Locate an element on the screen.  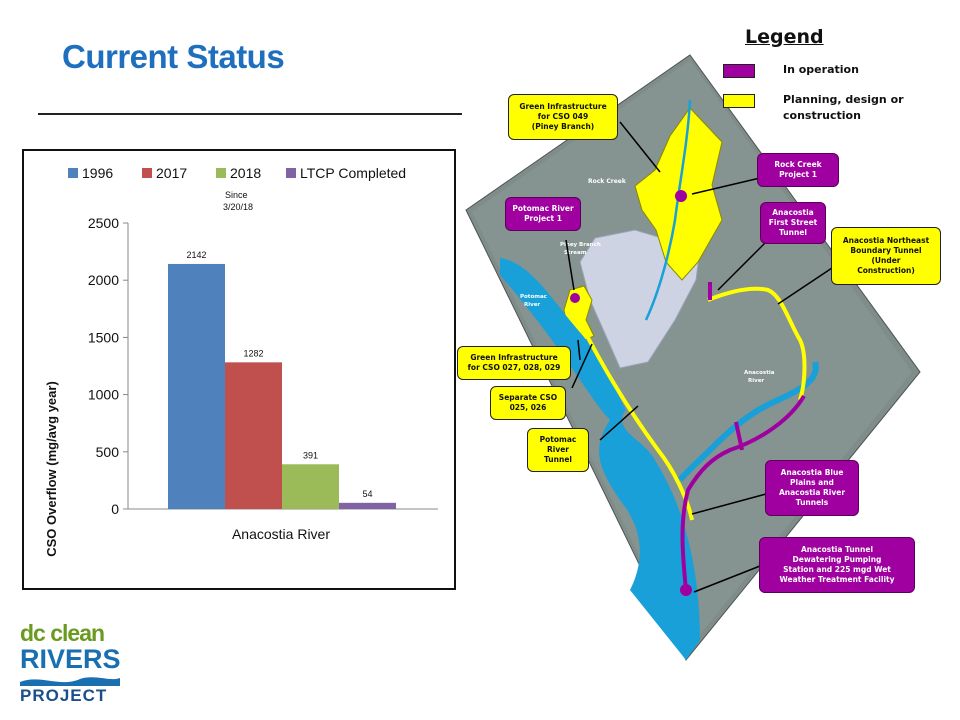
y-tick-label: 2000 is located at coordinates (103, 280).